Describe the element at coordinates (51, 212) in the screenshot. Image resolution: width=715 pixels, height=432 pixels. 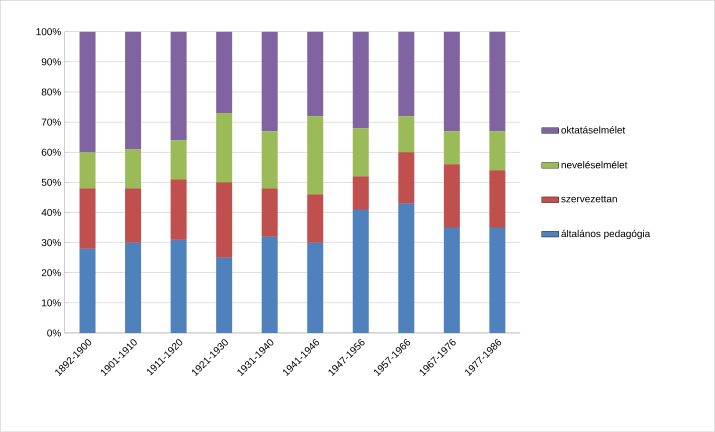
I see `y-tick-label: 40%` at that location.